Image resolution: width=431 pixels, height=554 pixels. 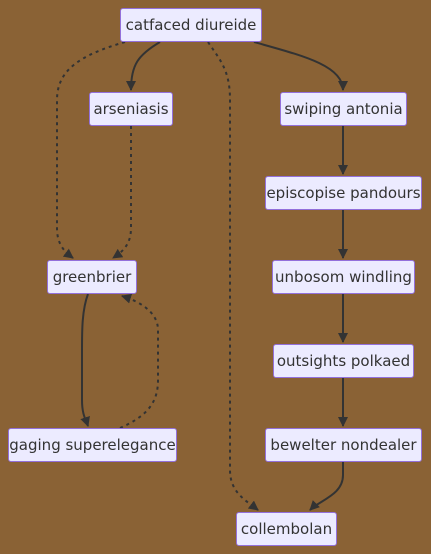 I want to click on edge-catfaced-to-swiping, so click(x=300, y=66).